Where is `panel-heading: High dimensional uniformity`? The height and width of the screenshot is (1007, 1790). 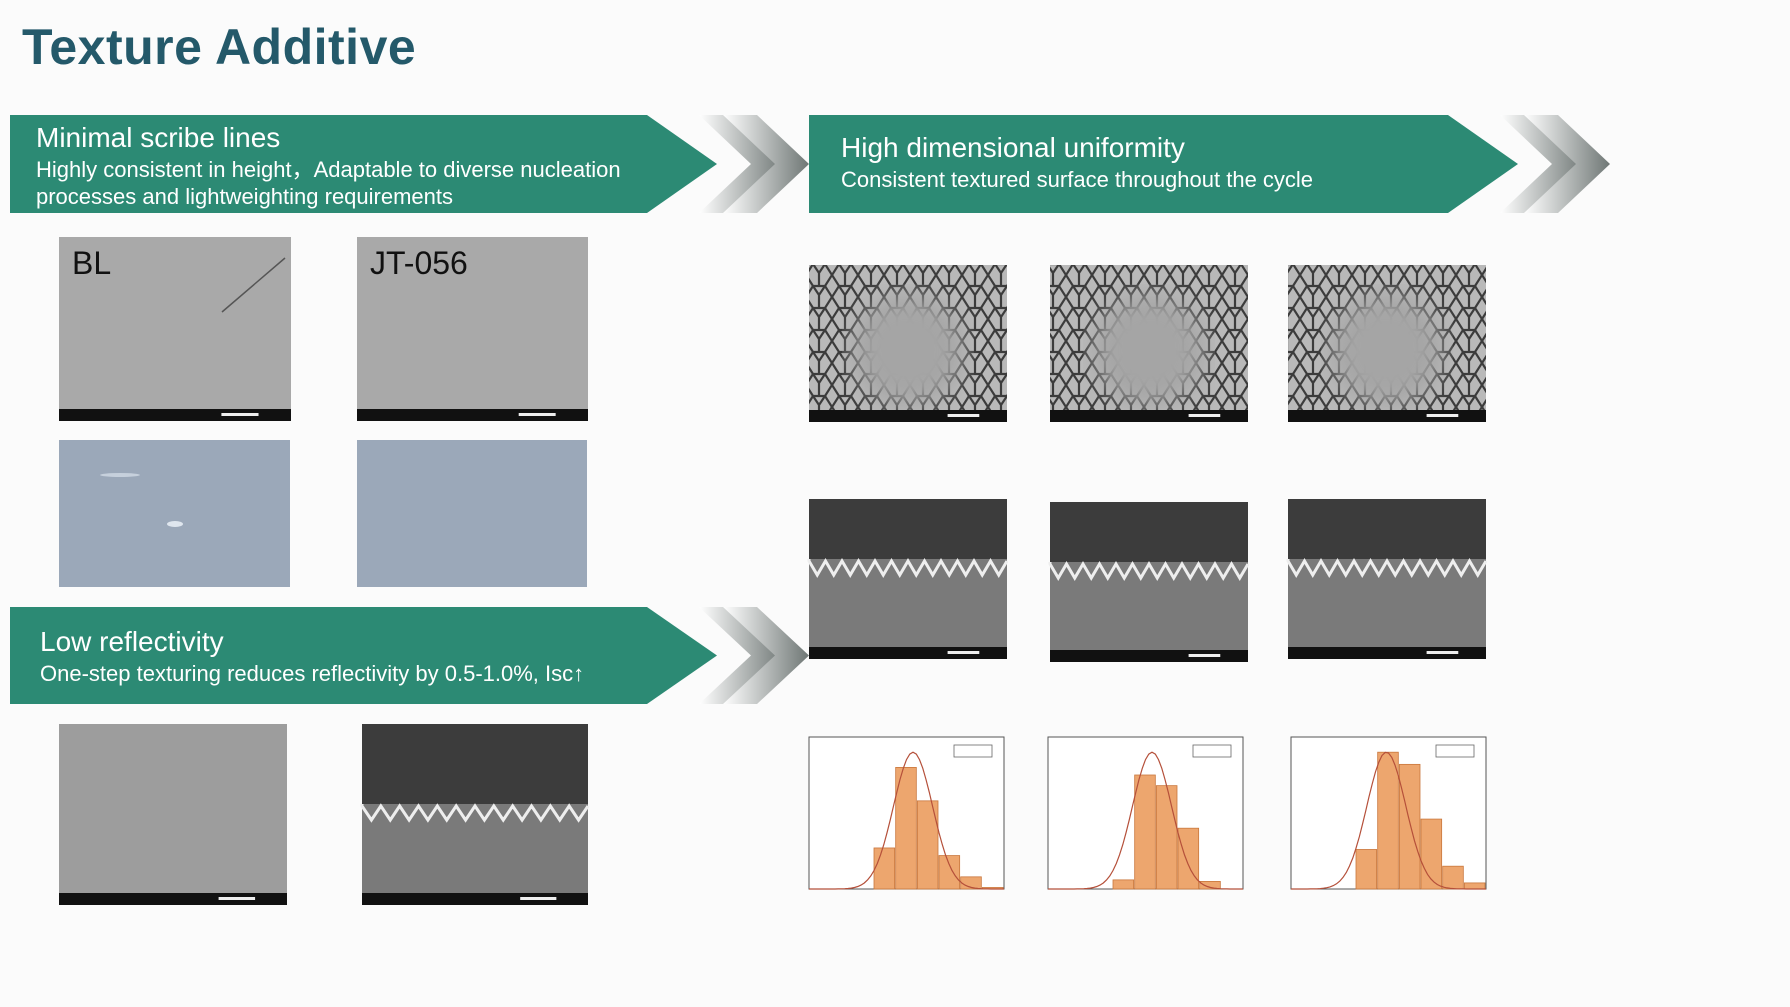
panel-heading: High dimensional uniformity is located at coordinates (1013, 147).